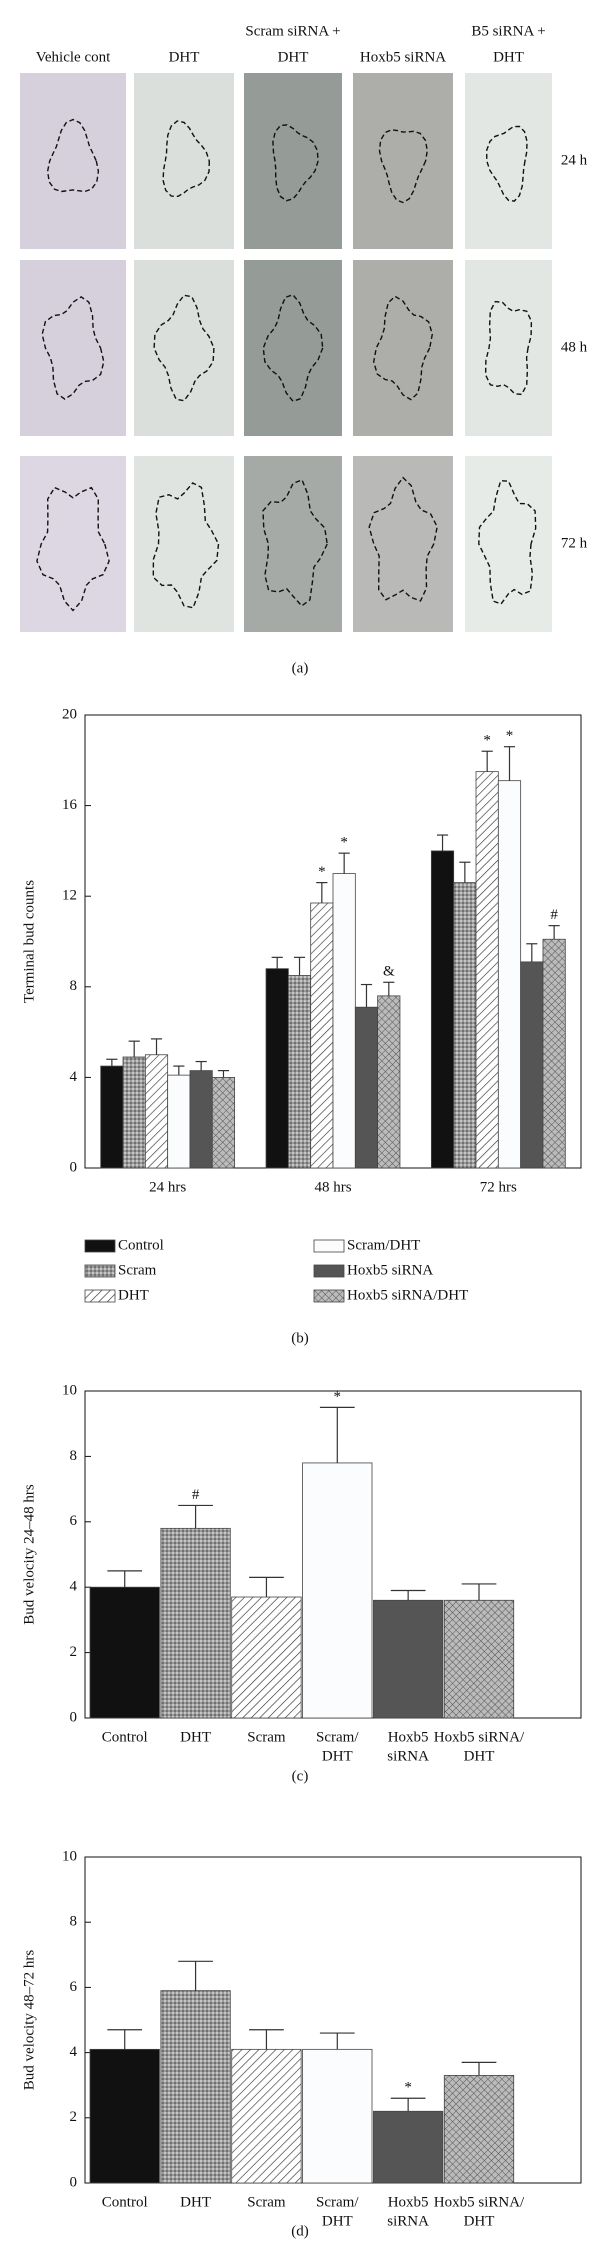  What do you see at coordinates (332, 1187) in the screenshot?
I see `x-tick-label: 48 hrs` at bounding box center [332, 1187].